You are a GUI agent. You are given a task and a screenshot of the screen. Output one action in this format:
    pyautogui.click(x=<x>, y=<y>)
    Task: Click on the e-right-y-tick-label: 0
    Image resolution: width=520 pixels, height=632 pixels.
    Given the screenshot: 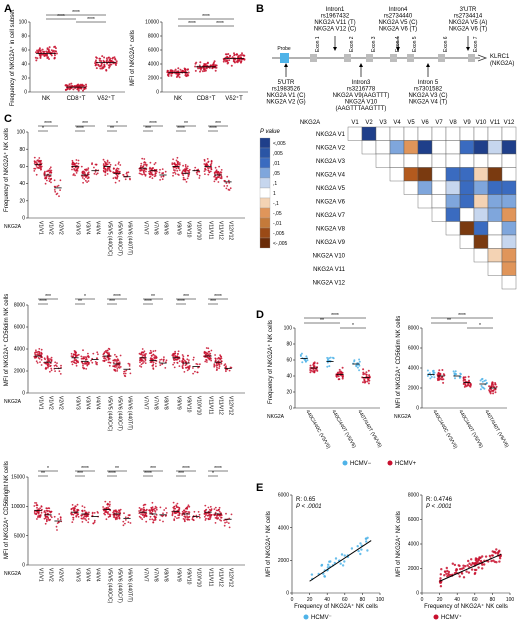 What is the action you would take?
    pyautogui.click(x=417, y=594)
    